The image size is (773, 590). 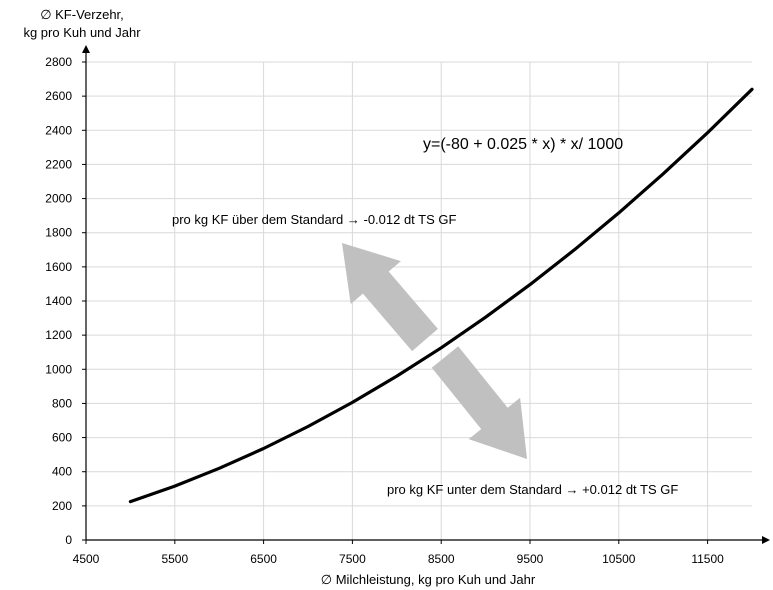 What do you see at coordinates (707, 559) in the screenshot?
I see `x-tick-label: 11500` at bounding box center [707, 559].